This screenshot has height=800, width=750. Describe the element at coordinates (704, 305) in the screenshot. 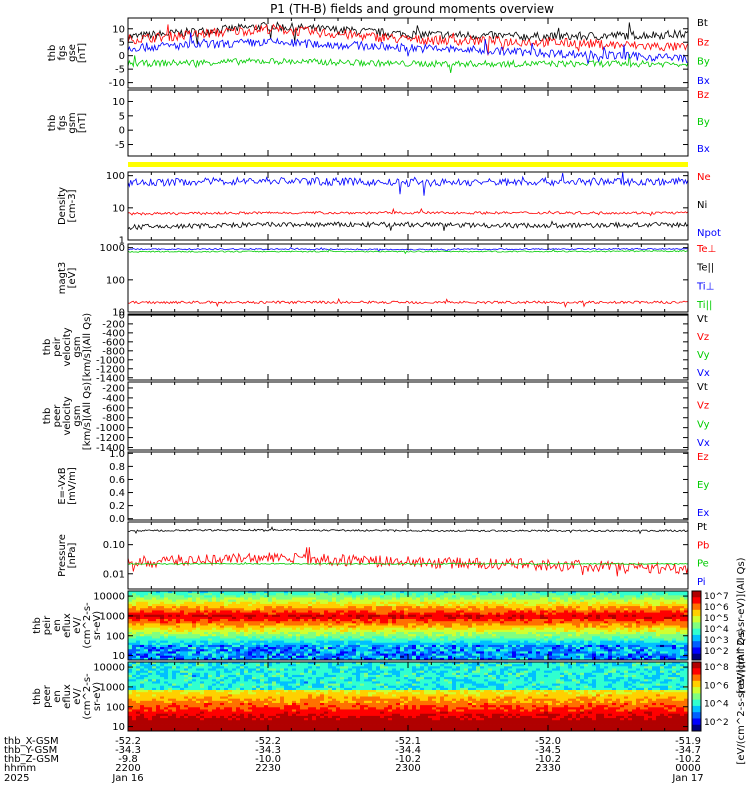

I see `legend-label: Ti||` at that location.